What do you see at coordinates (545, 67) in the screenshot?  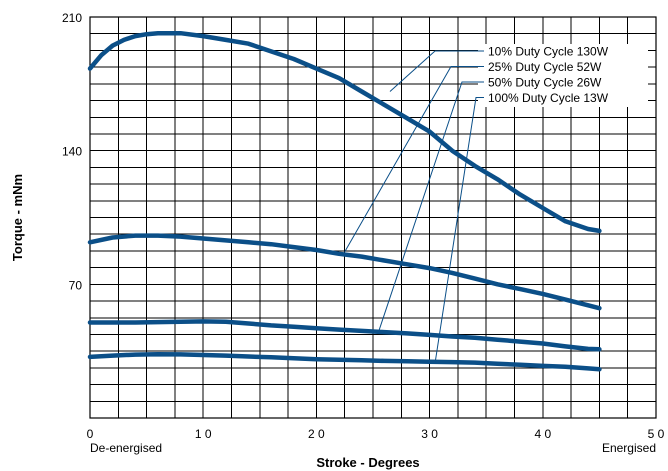 I see `legend-entry: 25% Duty Cycle 52W` at bounding box center [545, 67].